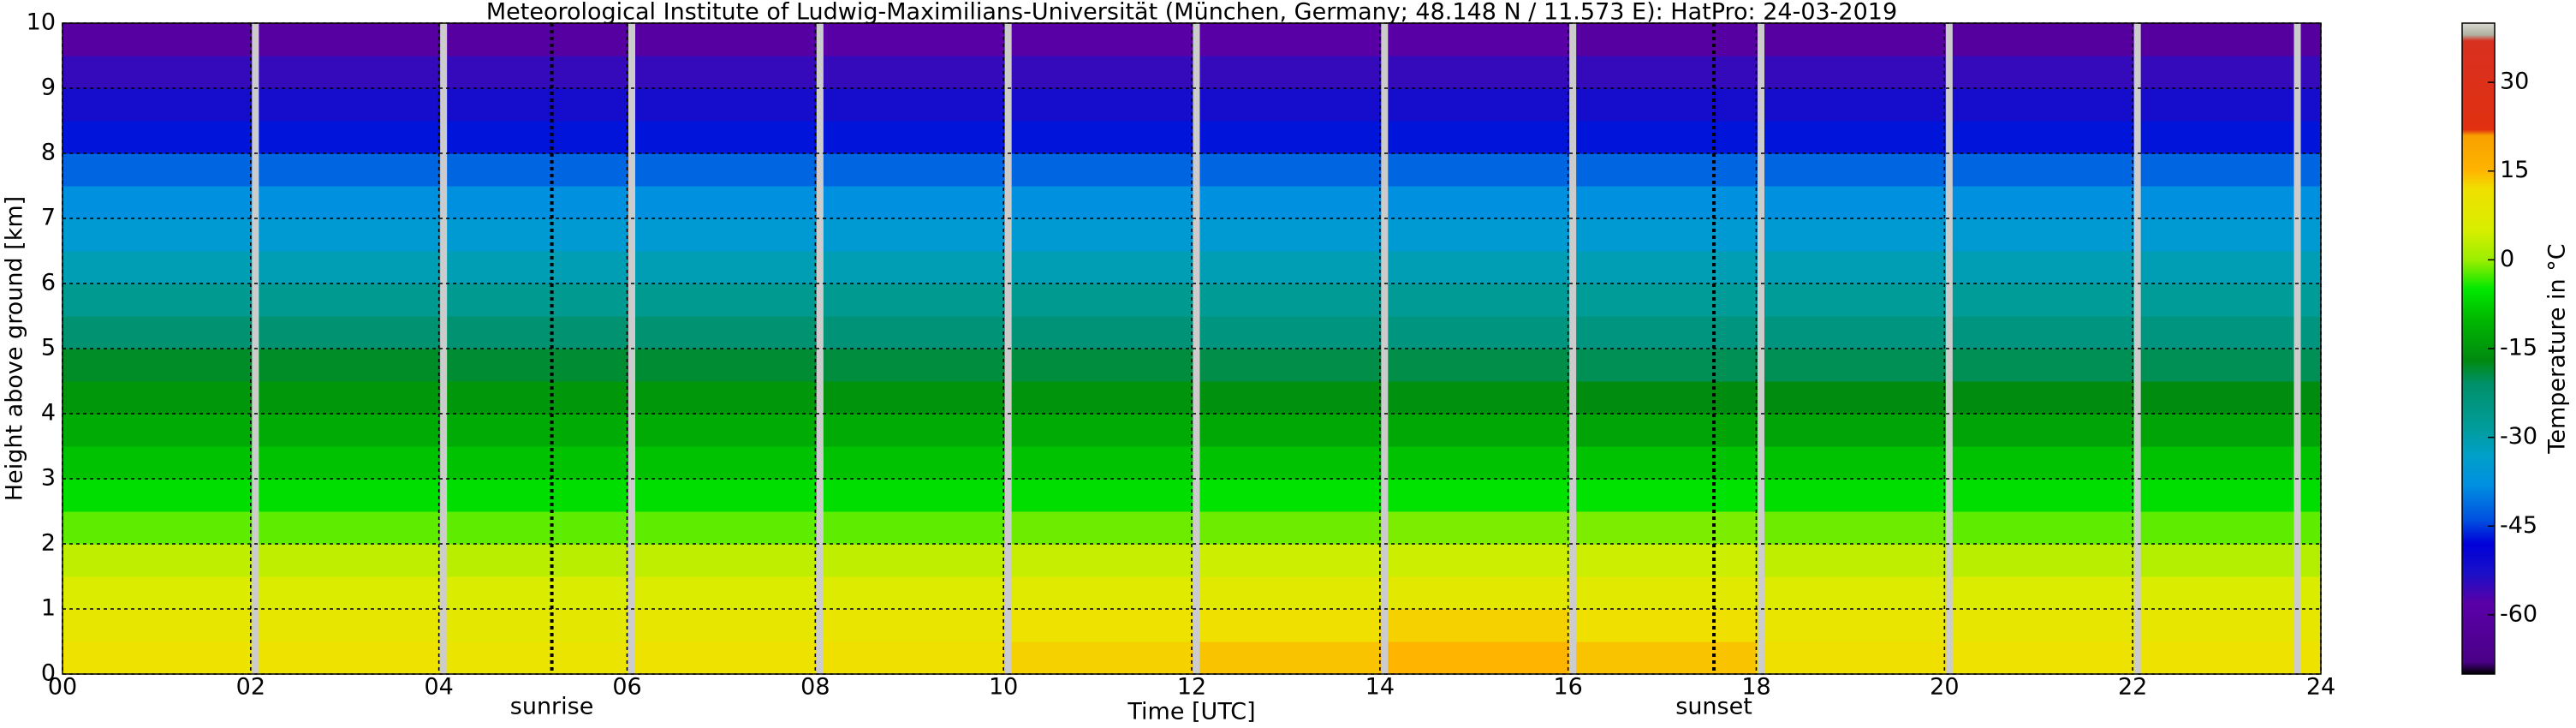 This screenshot has width=2576, height=728. I want to click on x-tick-label: 18, so click(1755, 687).